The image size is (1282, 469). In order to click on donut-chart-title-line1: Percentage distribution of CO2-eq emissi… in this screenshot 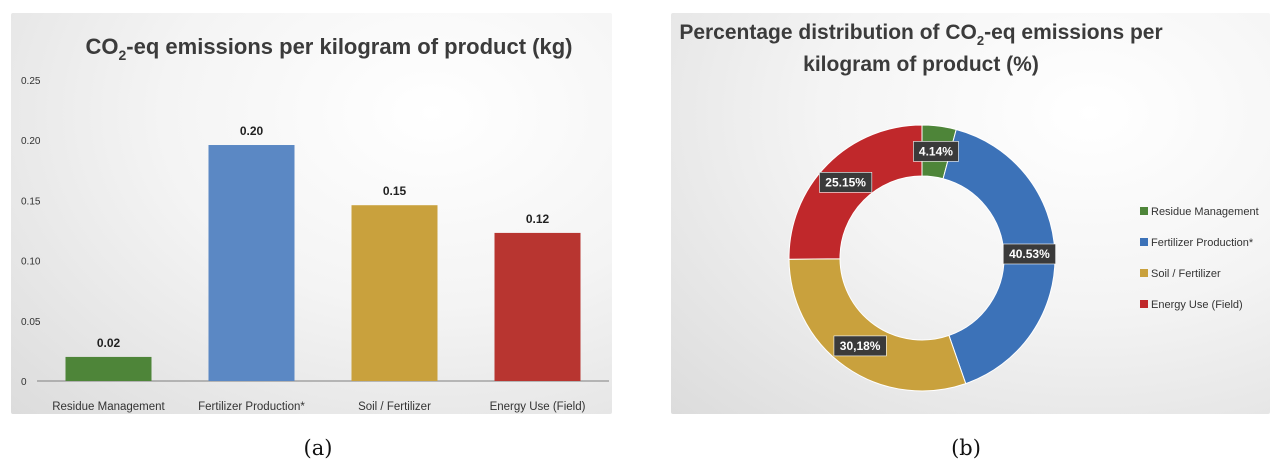, I will do `click(920, 34)`.